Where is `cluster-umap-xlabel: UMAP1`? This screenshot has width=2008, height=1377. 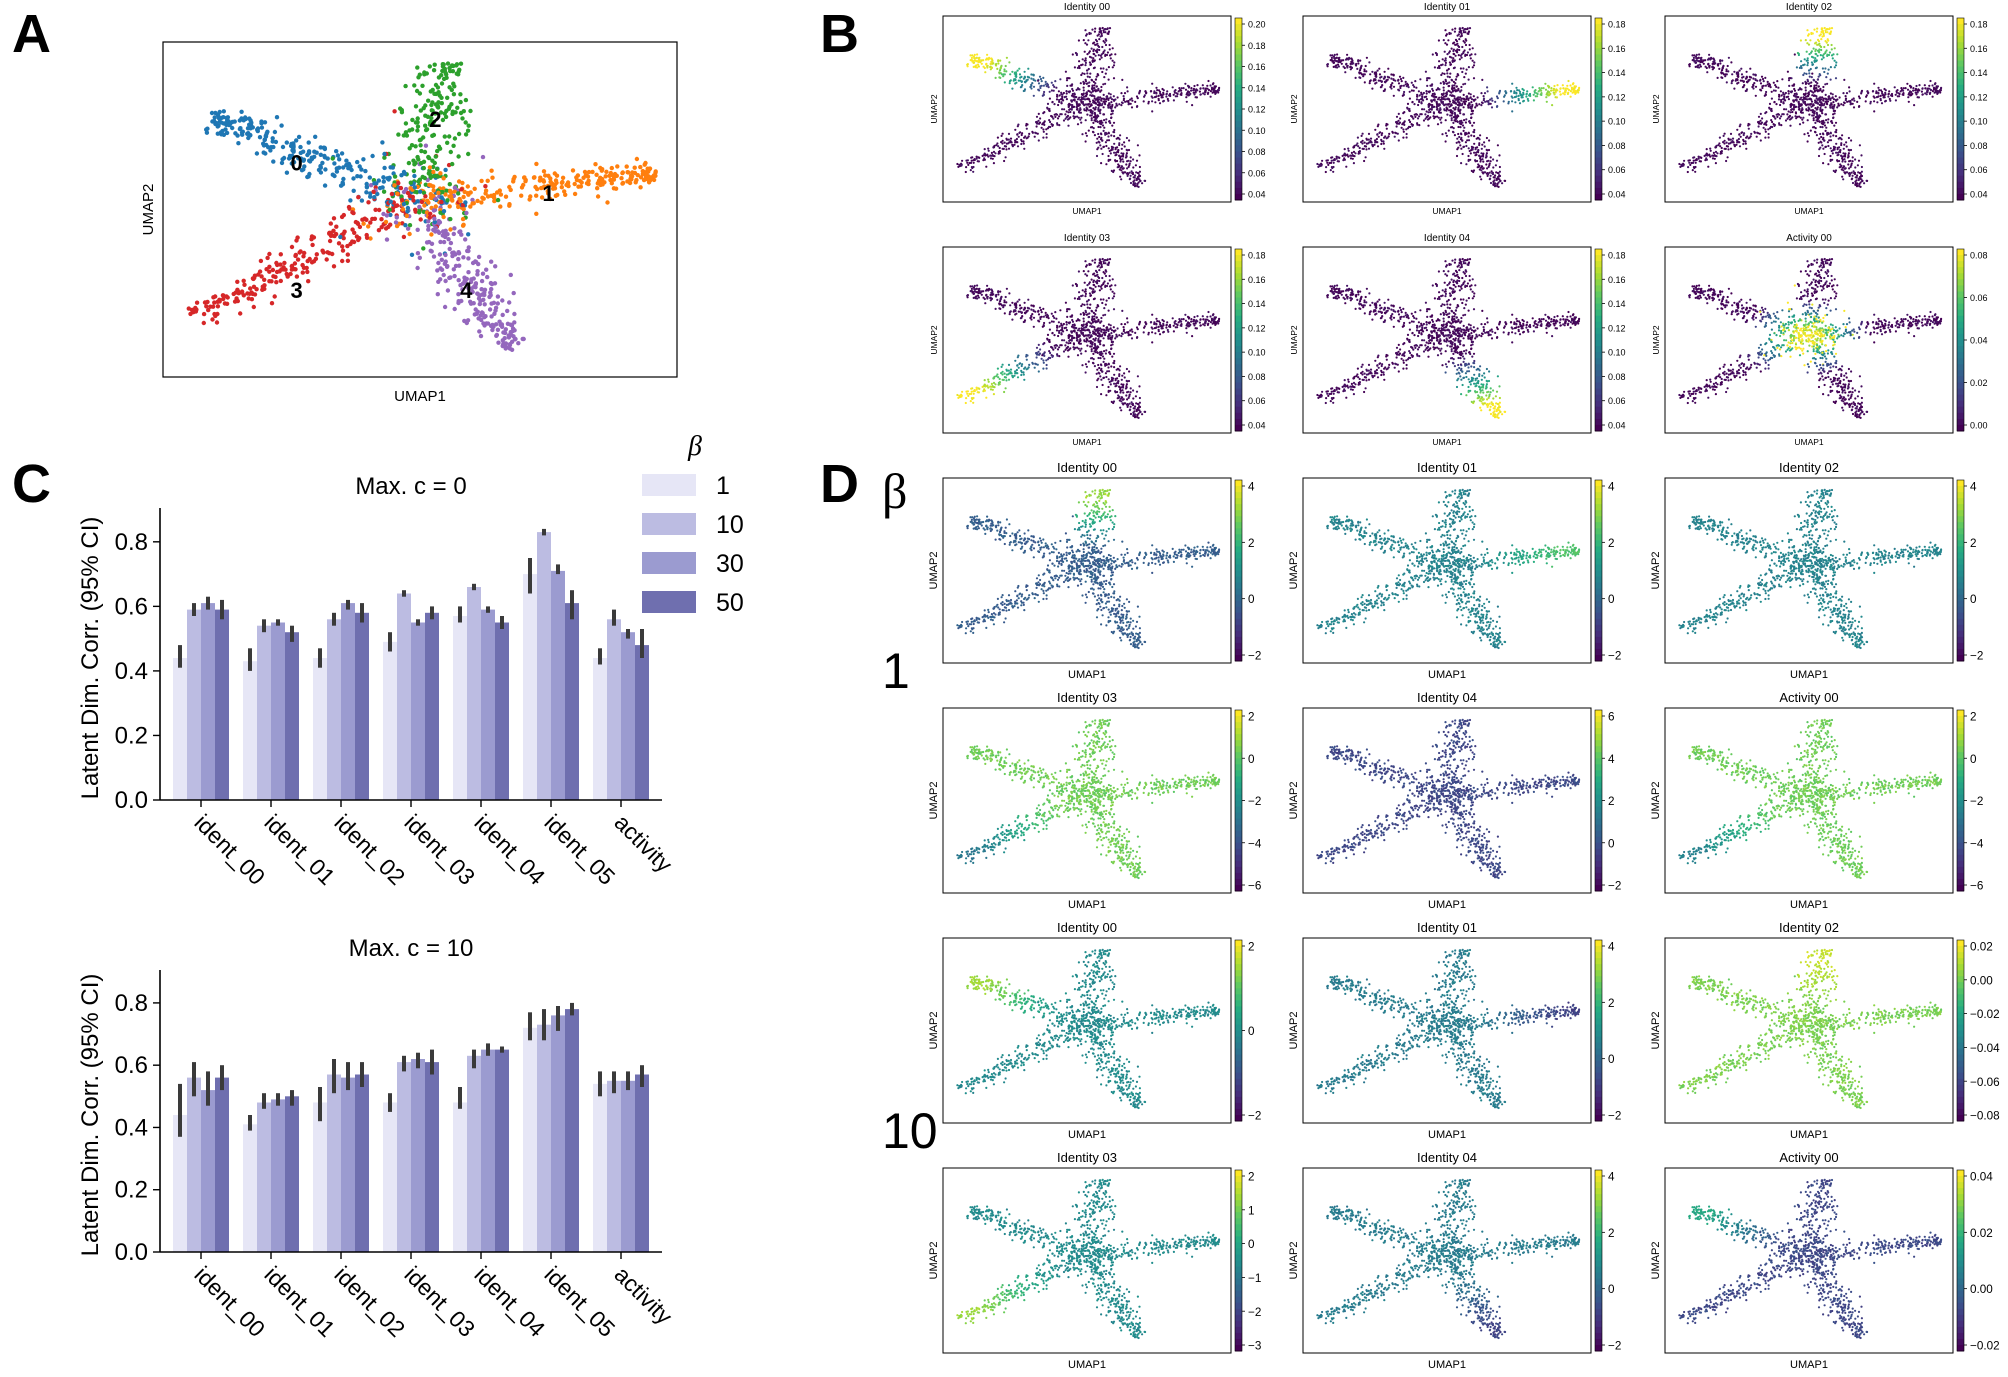
cluster-umap-xlabel: UMAP1 is located at coordinates (420, 396).